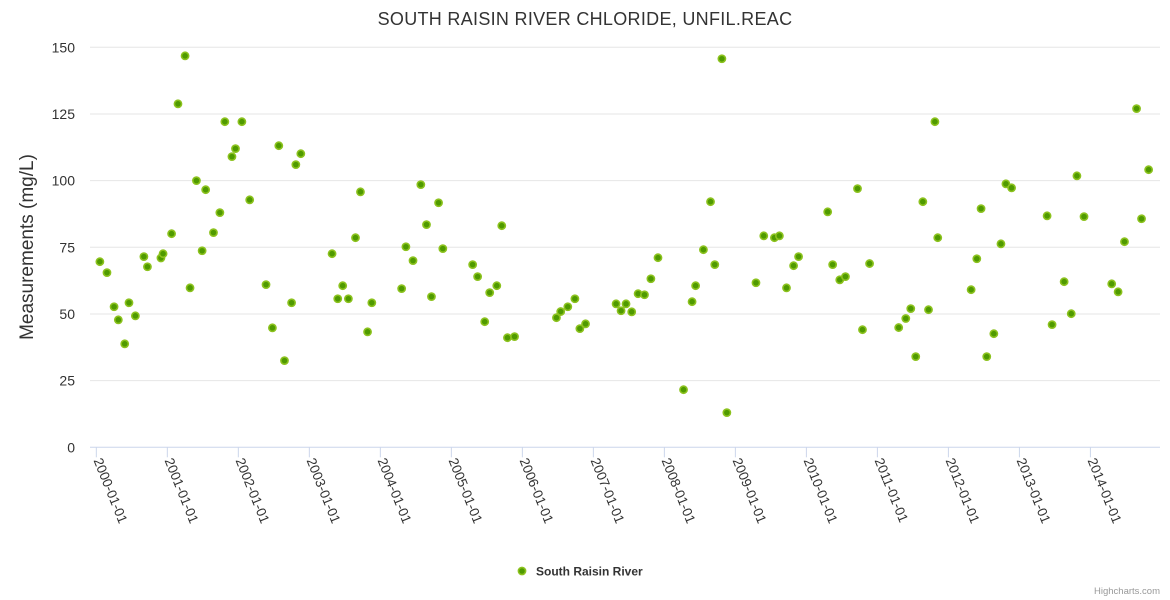 The width and height of the screenshot is (1170, 600). What do you see at coordinates (589, 572) in the screenshot?
I see `legend-label: South Raisin River` at bounding box center [589, 572].